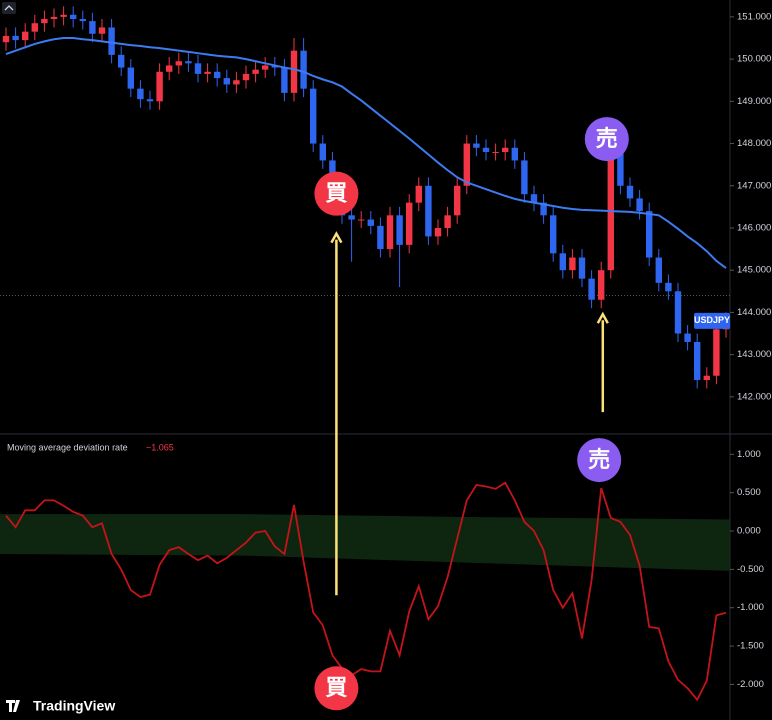 This screenshot has height=720, width=772. I want to click on y-tick-label: 147.000, so click(754, 185).